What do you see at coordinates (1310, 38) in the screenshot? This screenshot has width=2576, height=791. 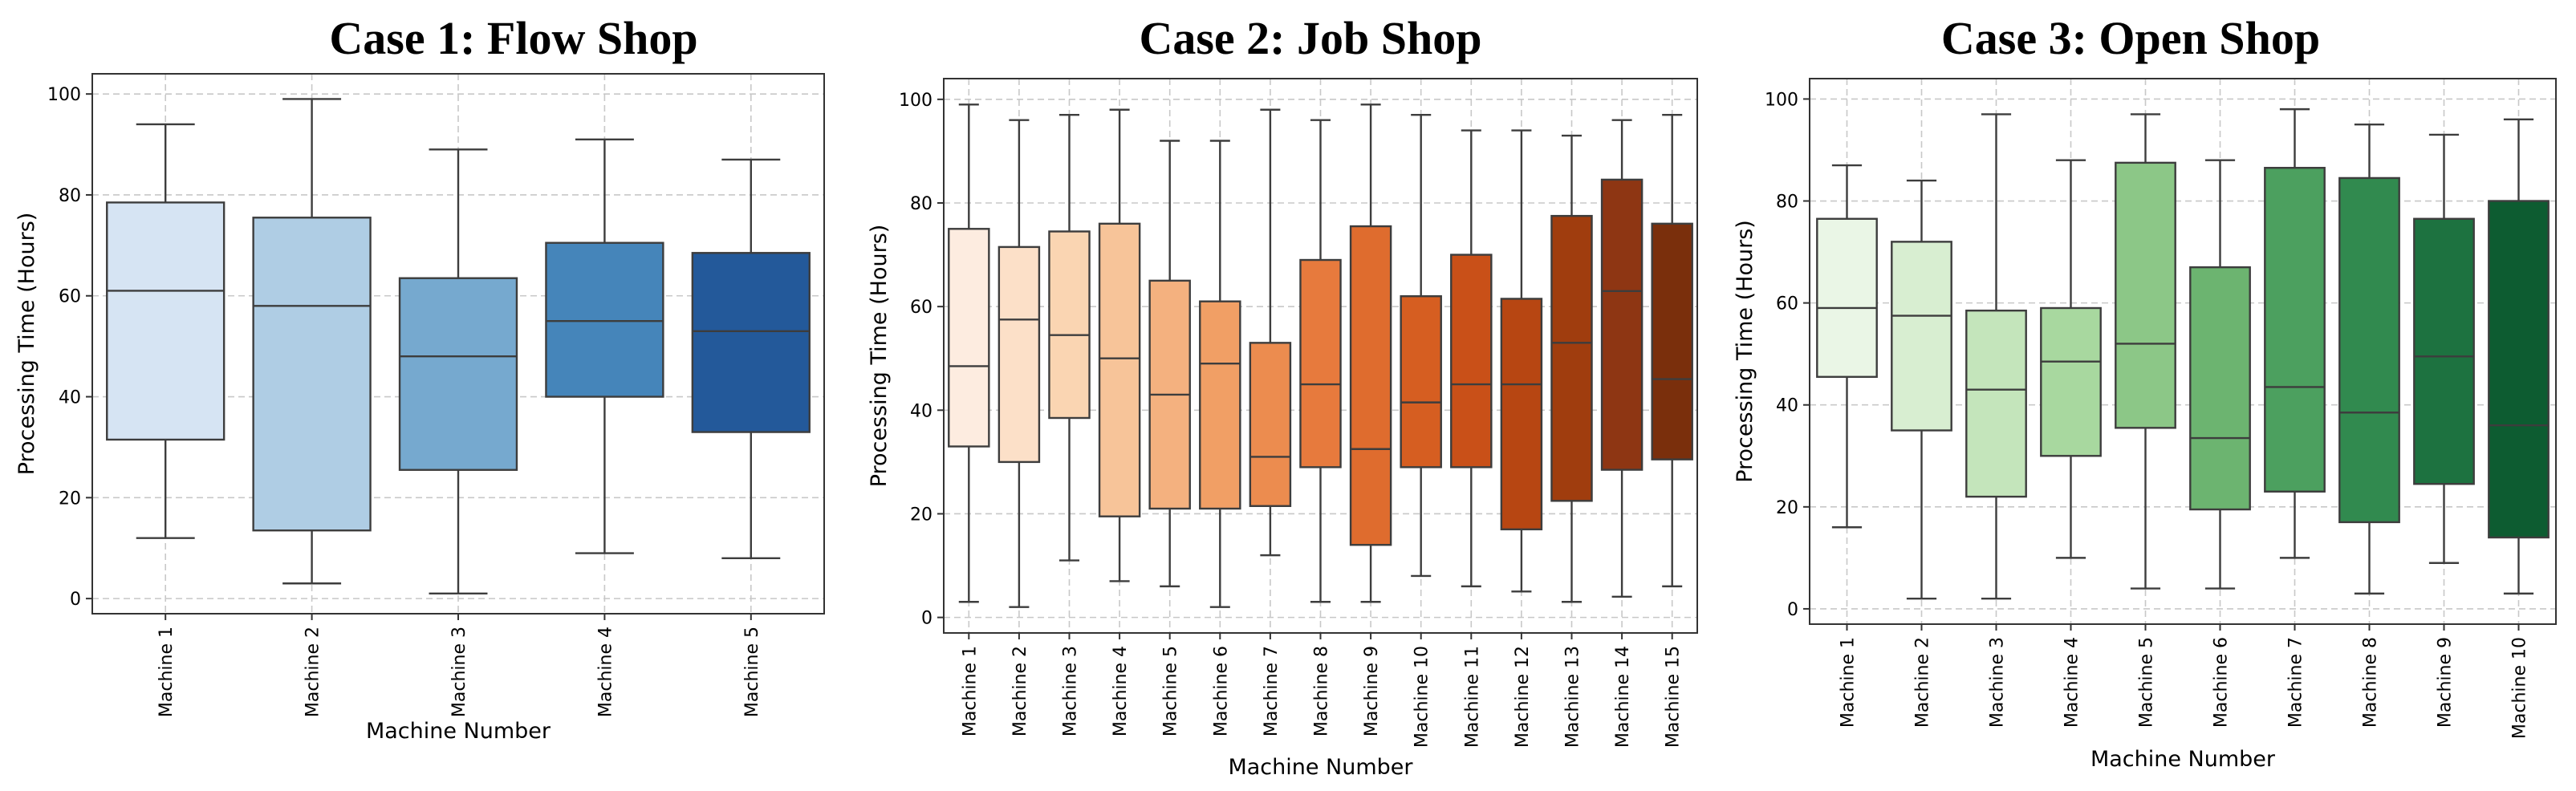 I see `chart-title: Case 2: Job Shop` at bounding box center [1310, 38].